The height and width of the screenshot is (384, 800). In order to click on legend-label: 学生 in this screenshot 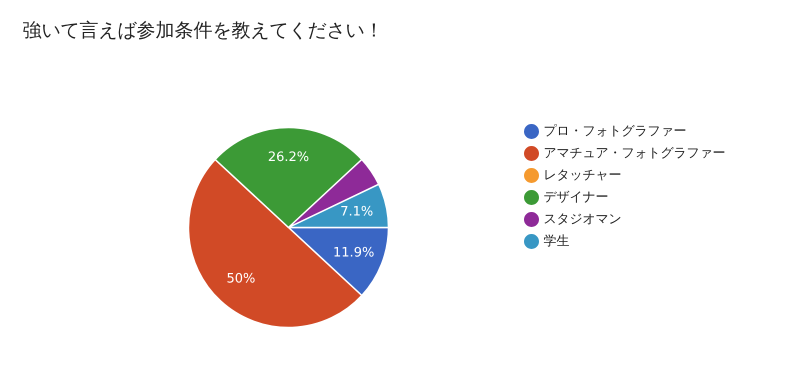, I will do `click(557, 241)`.